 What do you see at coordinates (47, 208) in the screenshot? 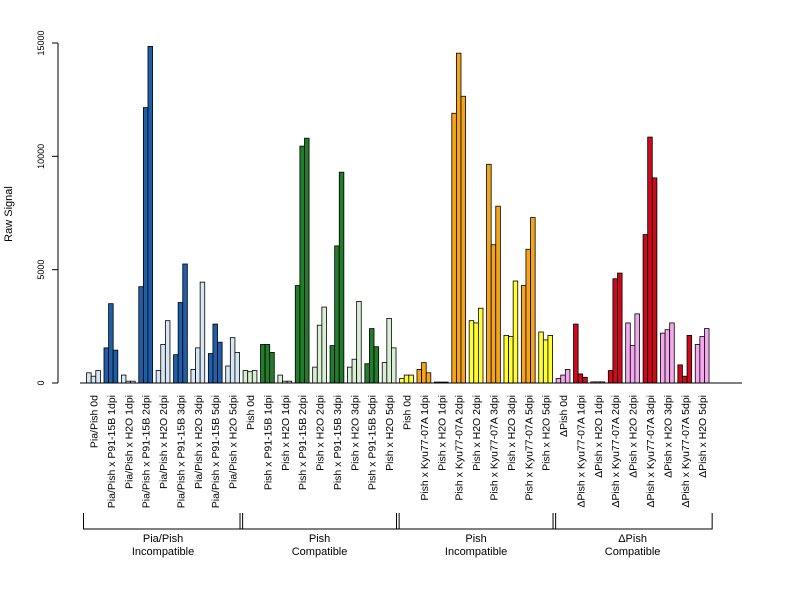
I see `y-axis: 0 5000 10000 15000` at bounding box center [47, 208].